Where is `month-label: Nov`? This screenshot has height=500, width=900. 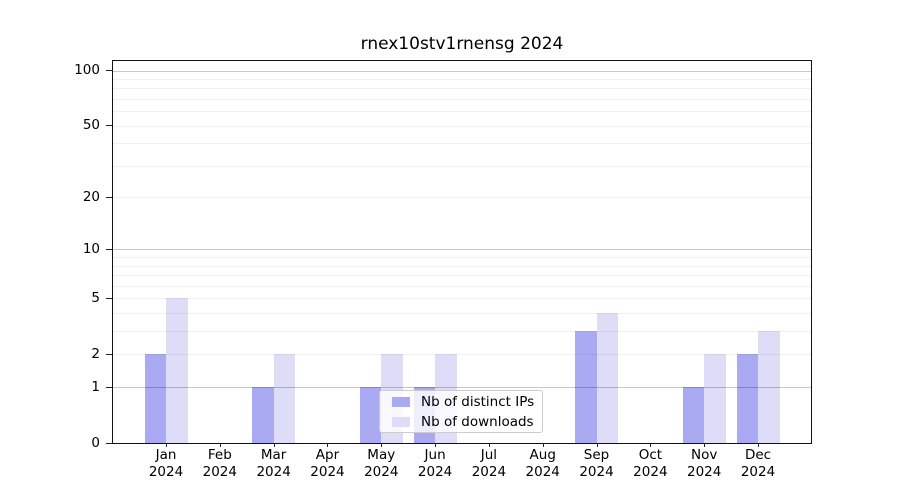
month-label: Nov is located at coordinates (704, 455).